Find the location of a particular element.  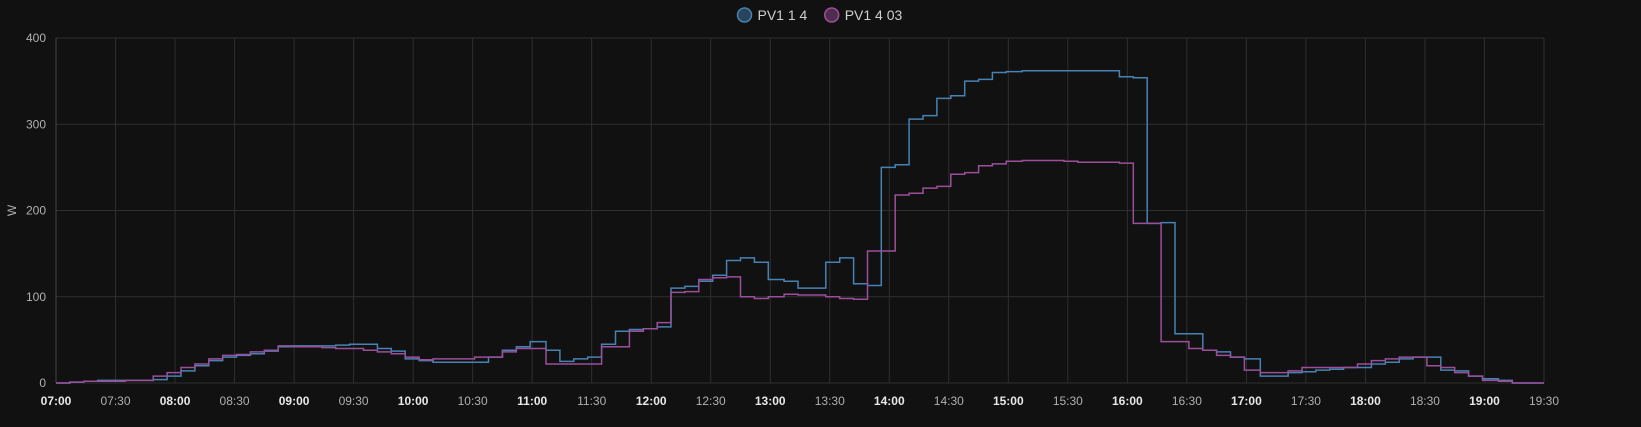

x-tick-label: 12:30 is located at coordinates (711, 401).